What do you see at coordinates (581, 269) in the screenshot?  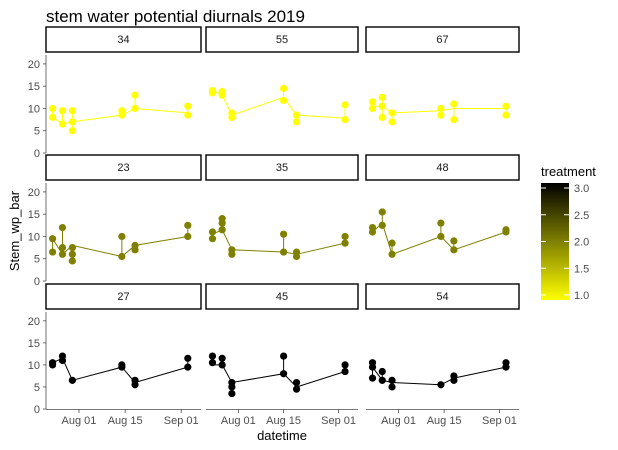 I see `legend-tick-label: 1.5` at bounding box center [581, 269].